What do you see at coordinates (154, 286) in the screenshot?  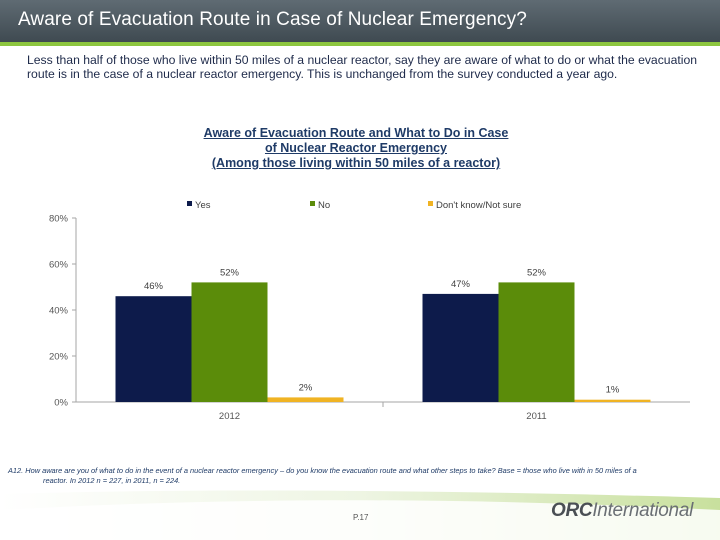 I see `data-label: 46%` at bounding box center [154, 286].